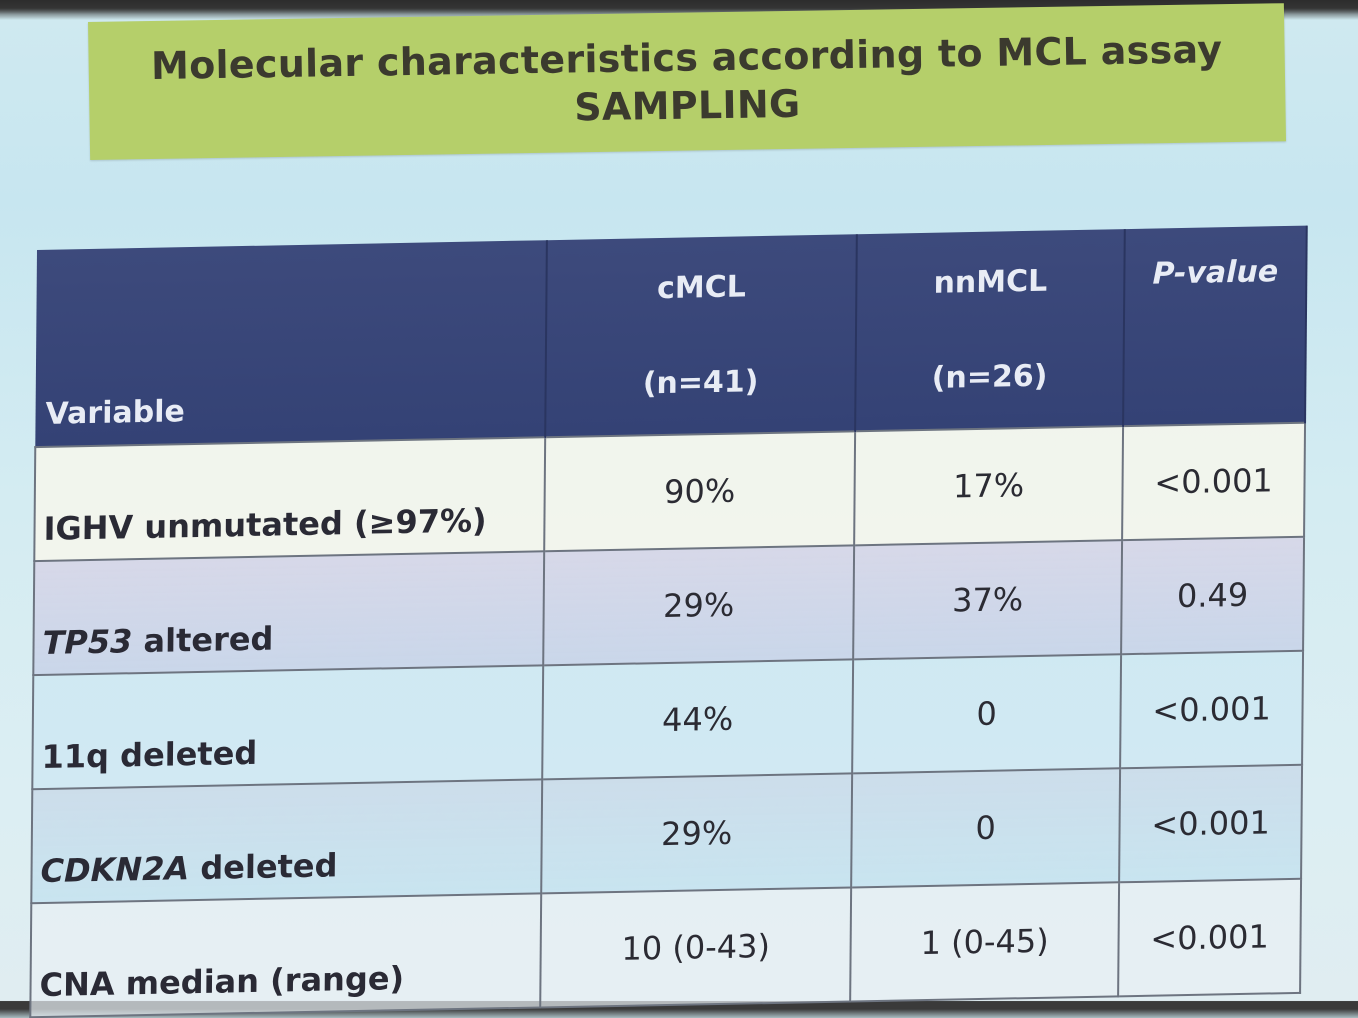 This screenshot has width=1358, height=1018. Describe the element at coordinates (289, 499) in the screenshot. I see `variable-cell: IGHV unmutated (≥97%)` at that location.